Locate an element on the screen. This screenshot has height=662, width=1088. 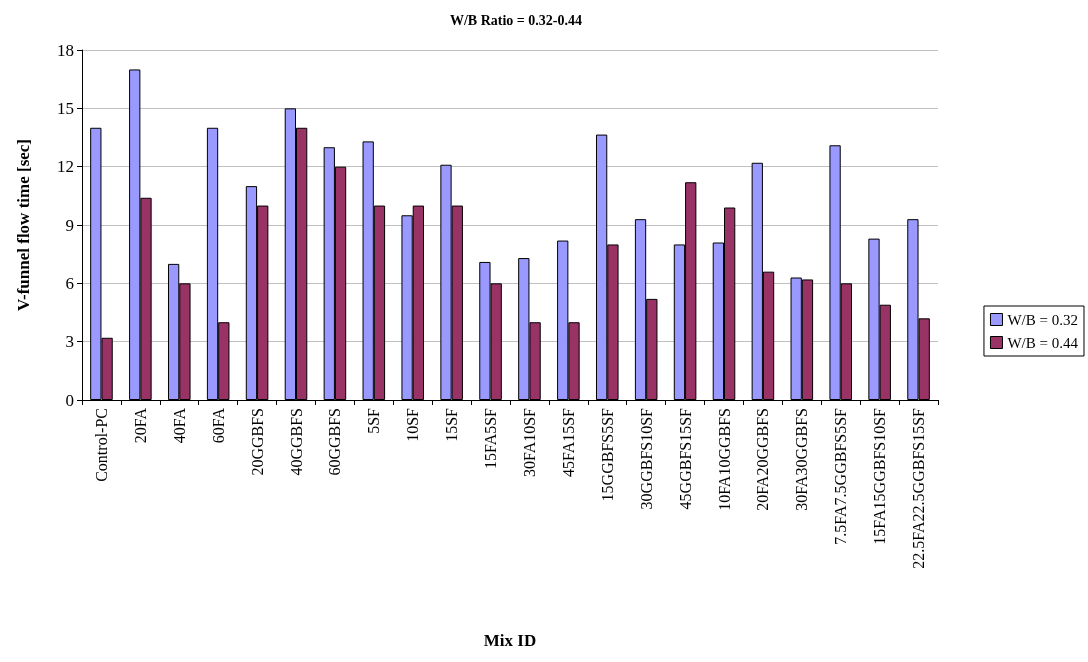
x-tick-label: 60GGBFS is located at coordinates (335, 442).